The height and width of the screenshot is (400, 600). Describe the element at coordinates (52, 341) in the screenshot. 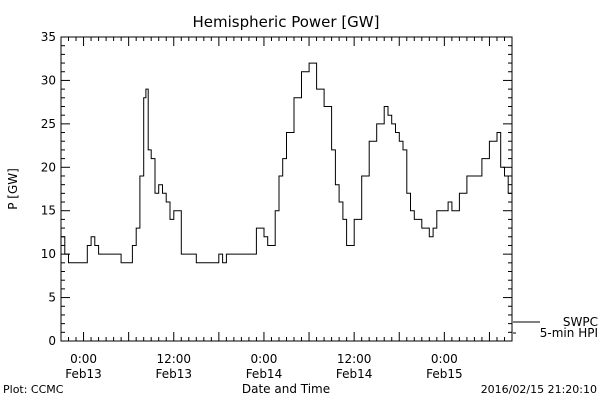

I see `y-tick-label: 0` at that location.